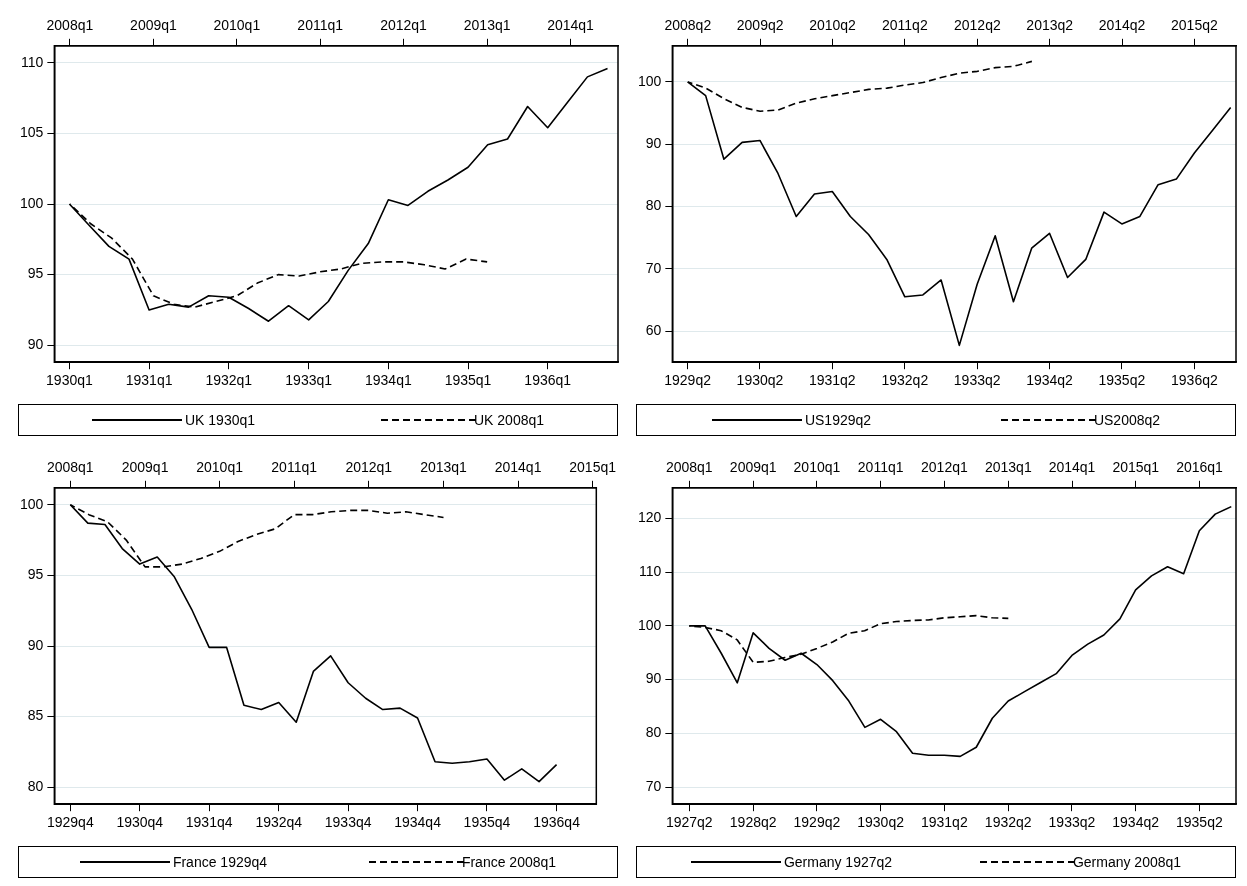 This screenshot has width=1247, height=886. Describe the element at coordinates (309, 380) in the screenshot. I see `x-tick-label: 1933q1` at that location.